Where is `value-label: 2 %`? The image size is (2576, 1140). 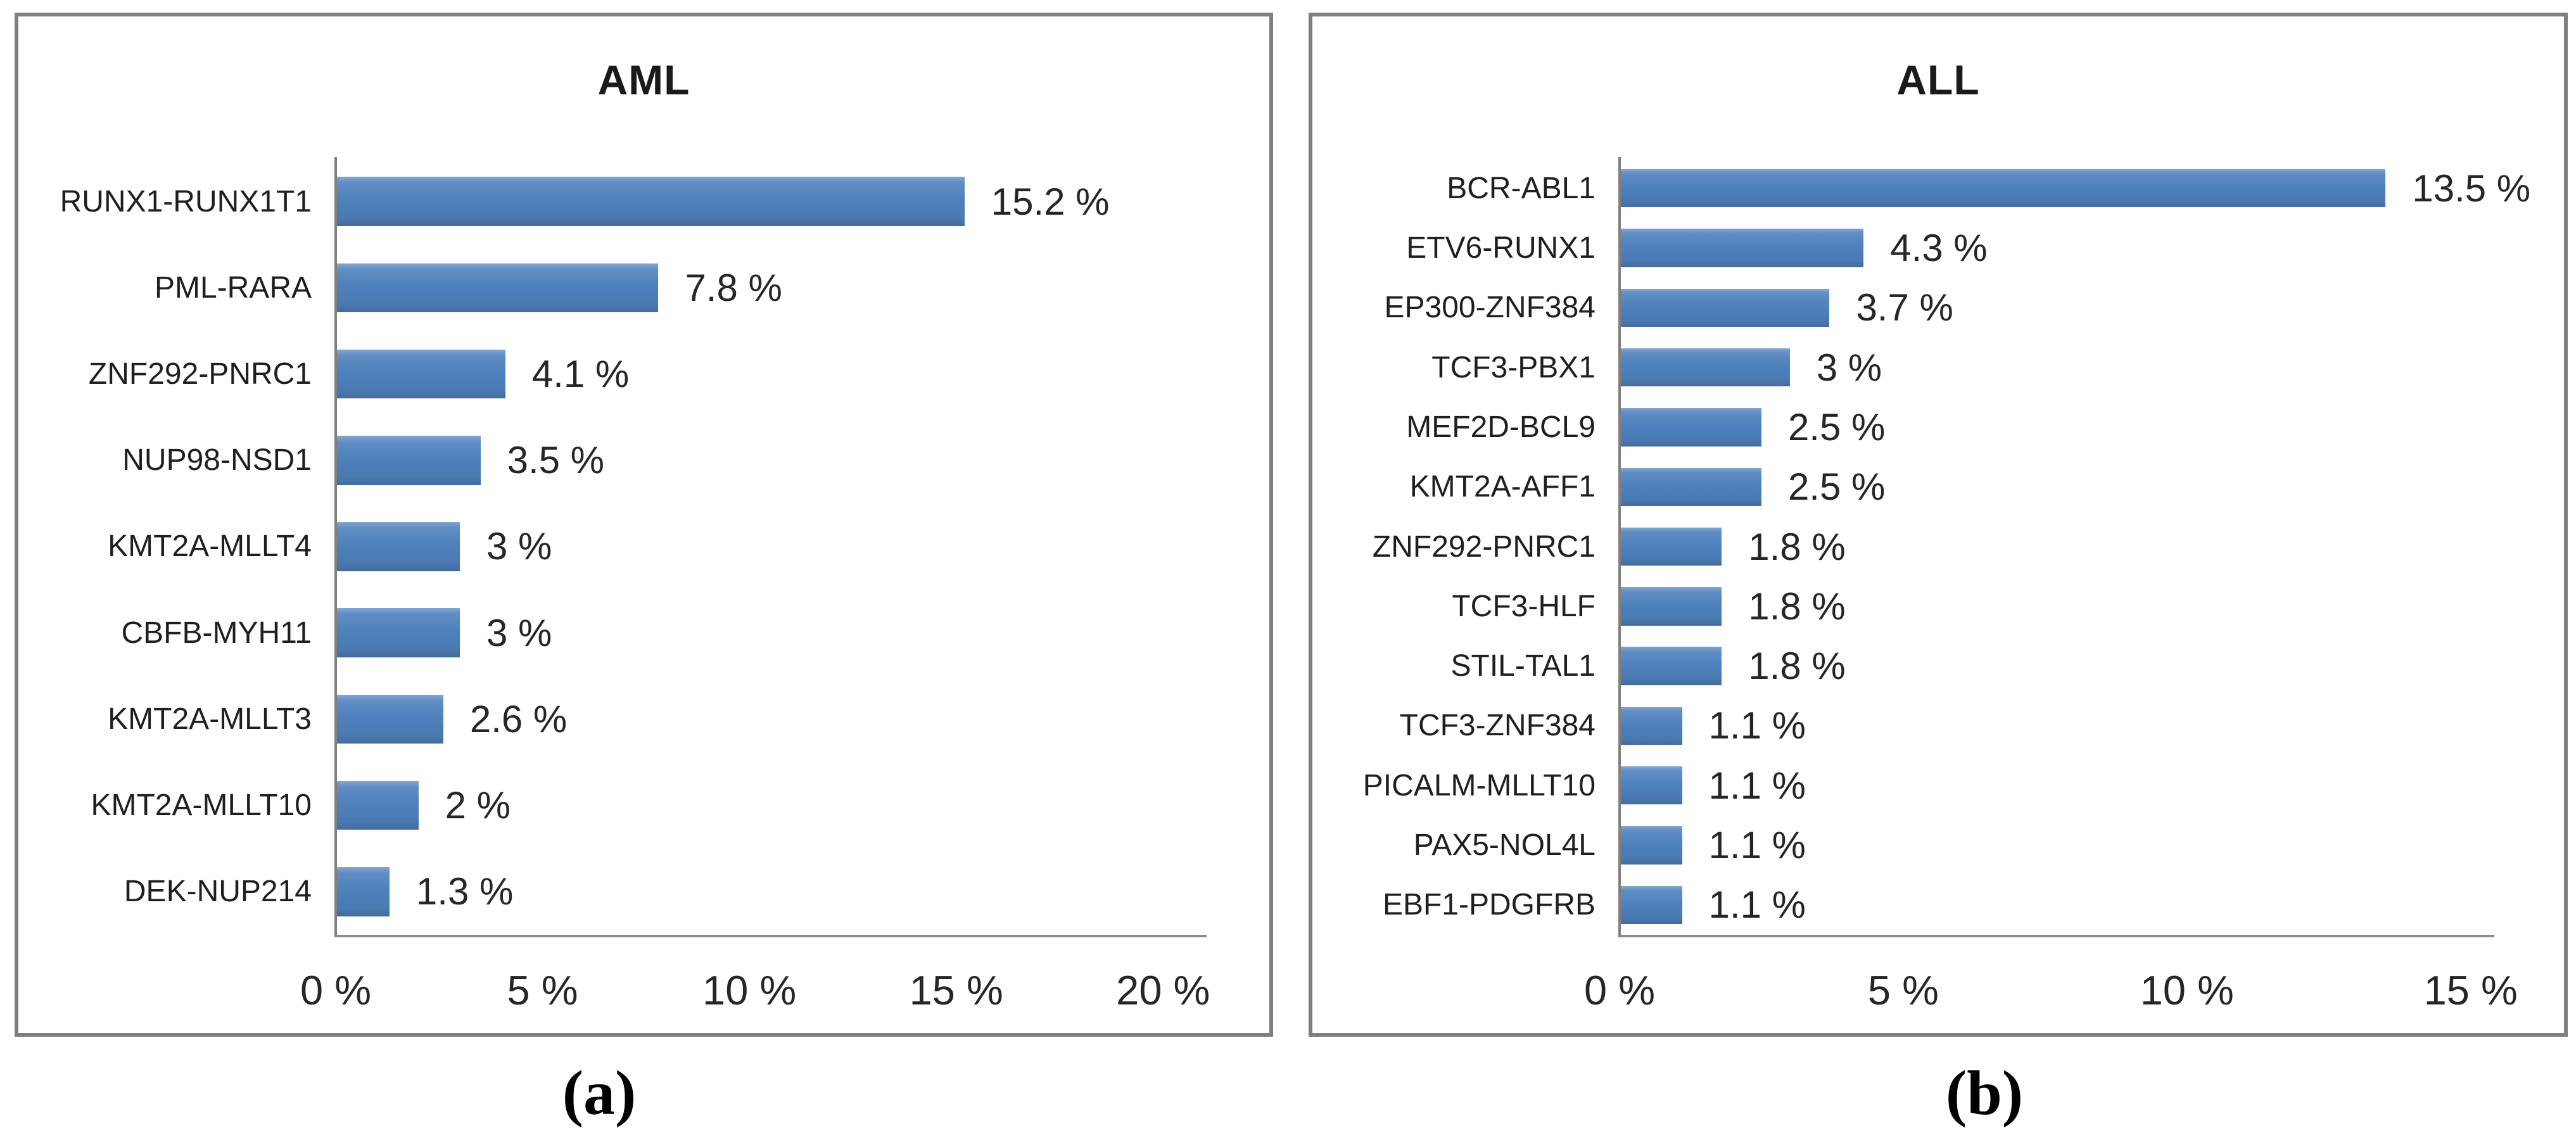 value-label: 2 % is located at coordinates (478, 805).